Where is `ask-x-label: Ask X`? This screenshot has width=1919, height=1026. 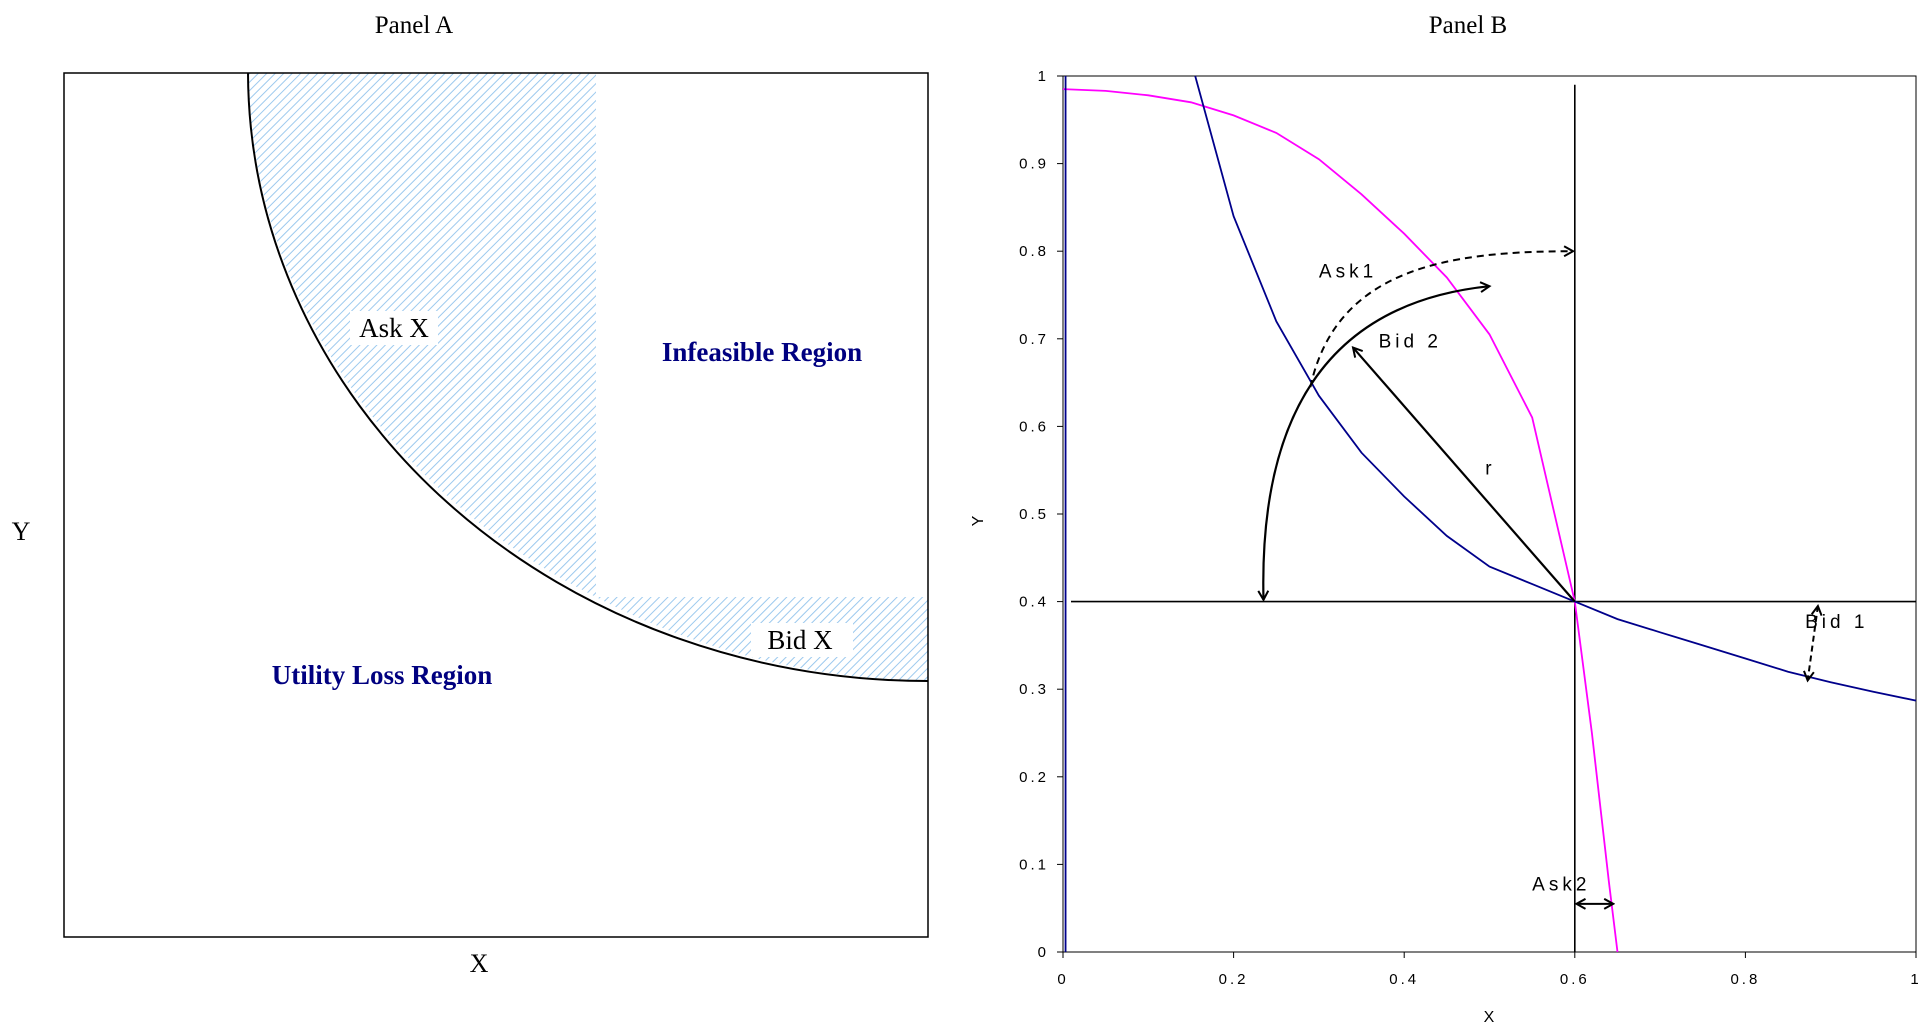 ask-x-label: Ask X is located at coordinates (394, 328).